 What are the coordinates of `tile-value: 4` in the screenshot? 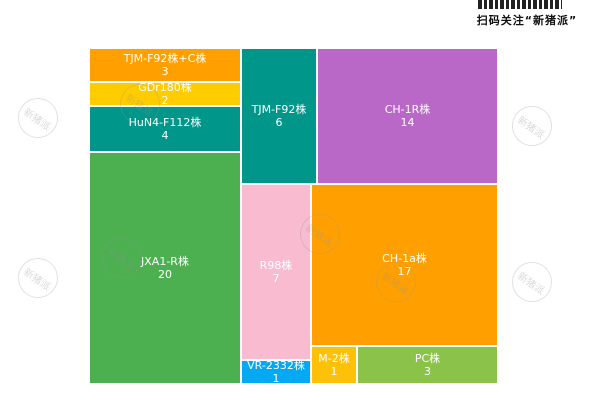 It's located at (165, 135).